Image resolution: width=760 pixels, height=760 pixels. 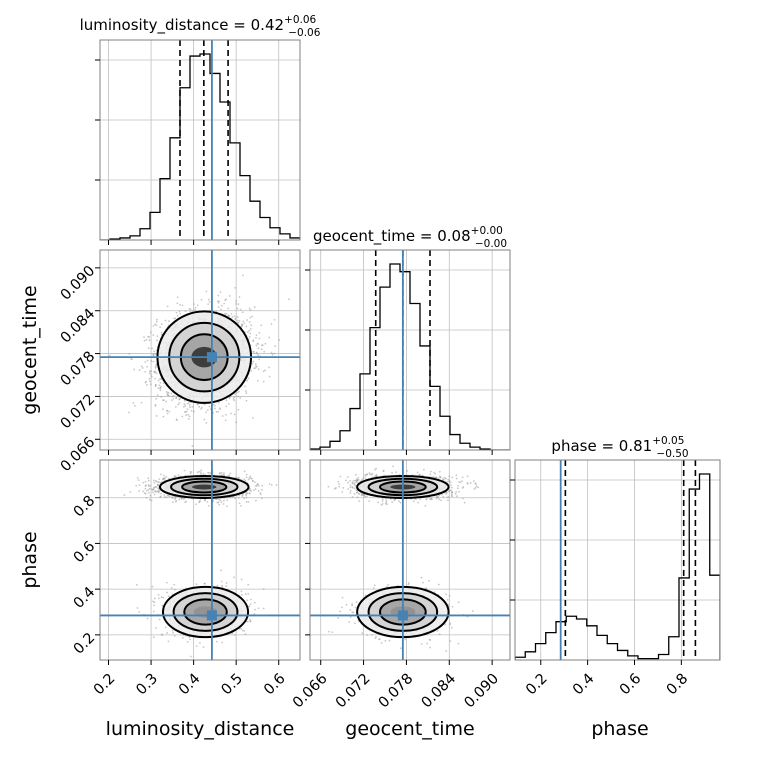 What do you see at coordinates (200, 560) in the screenshot?
I see `panel-phase-vs-luminosity-distance` at bounding box center [200, 560].